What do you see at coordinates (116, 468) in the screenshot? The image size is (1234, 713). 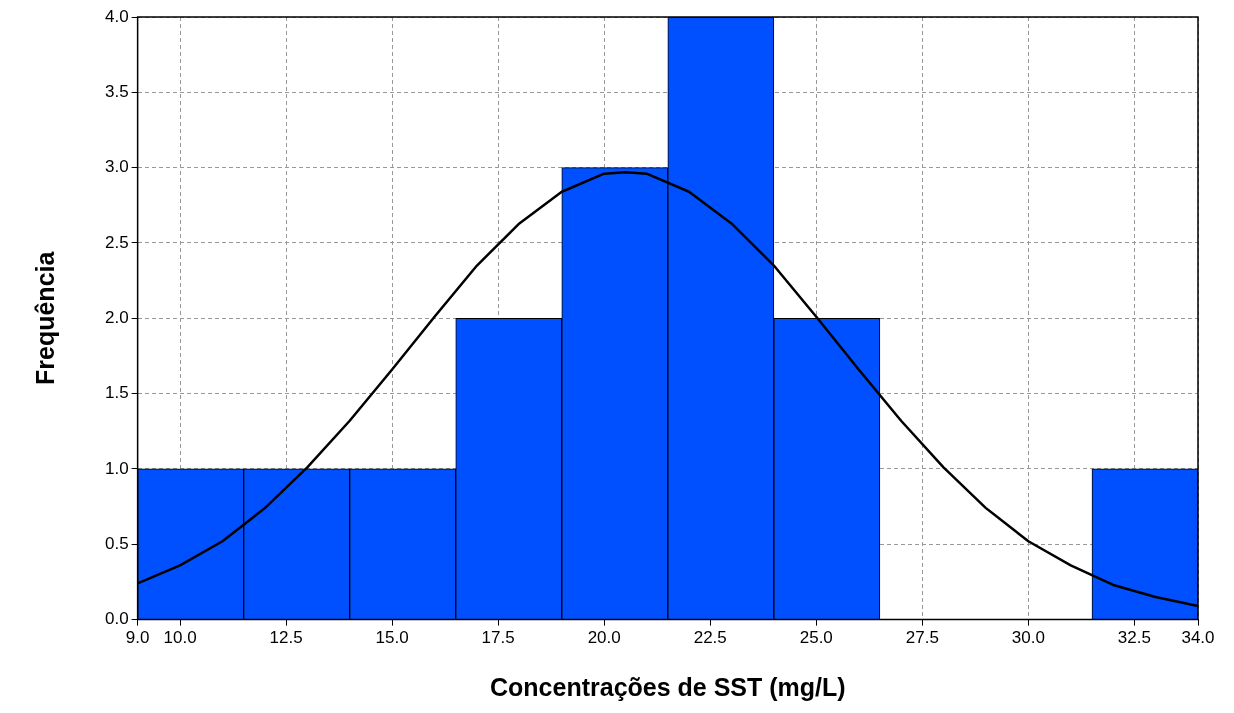 I see `y-tick-label: 1.0` at bounding box center [116, 468].